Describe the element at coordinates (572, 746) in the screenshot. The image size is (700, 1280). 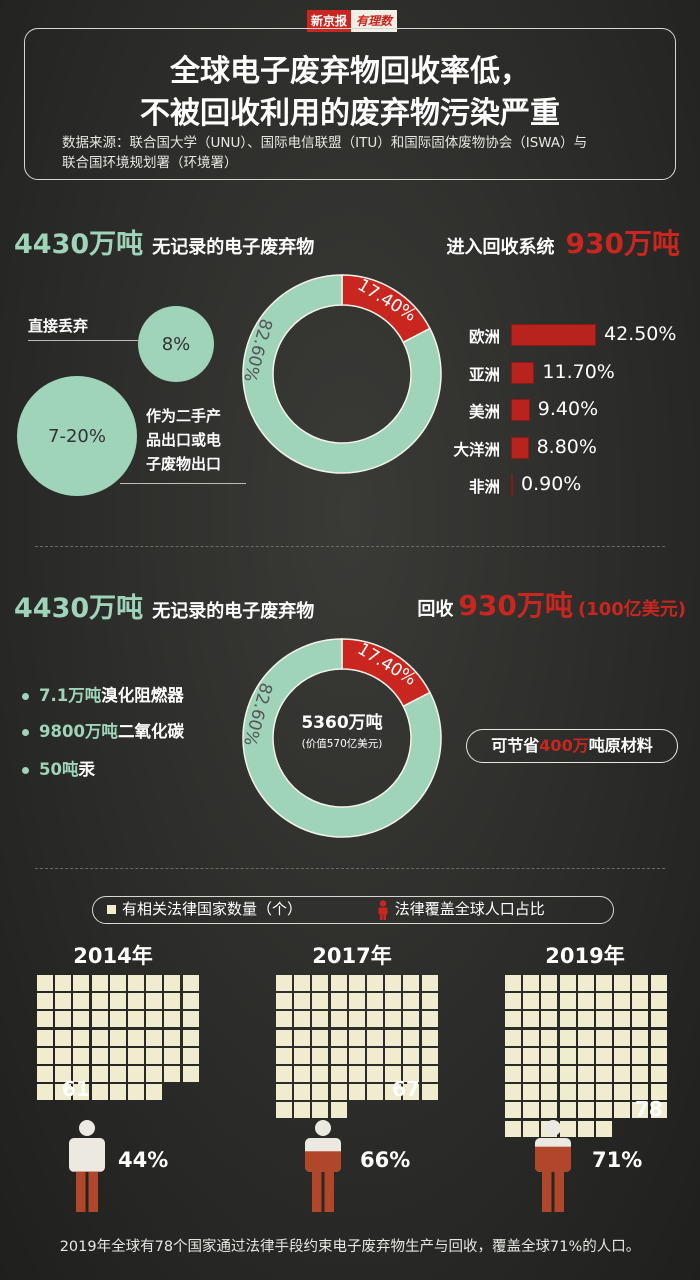
I see `savings-pill: 可节省400万吨原材料` at that location.